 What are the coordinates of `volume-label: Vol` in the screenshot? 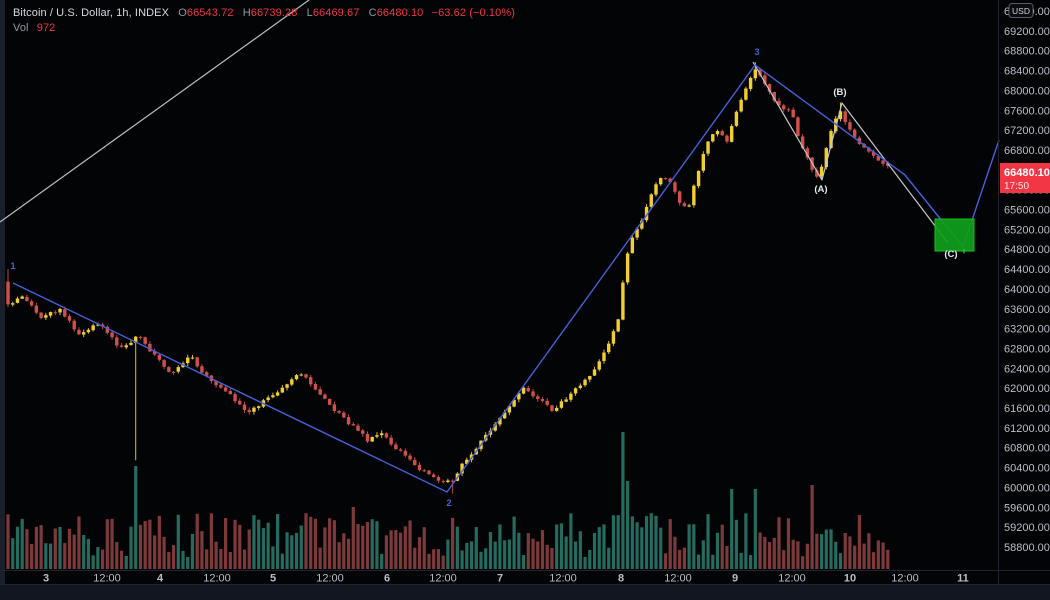 It's located at (21, 28).